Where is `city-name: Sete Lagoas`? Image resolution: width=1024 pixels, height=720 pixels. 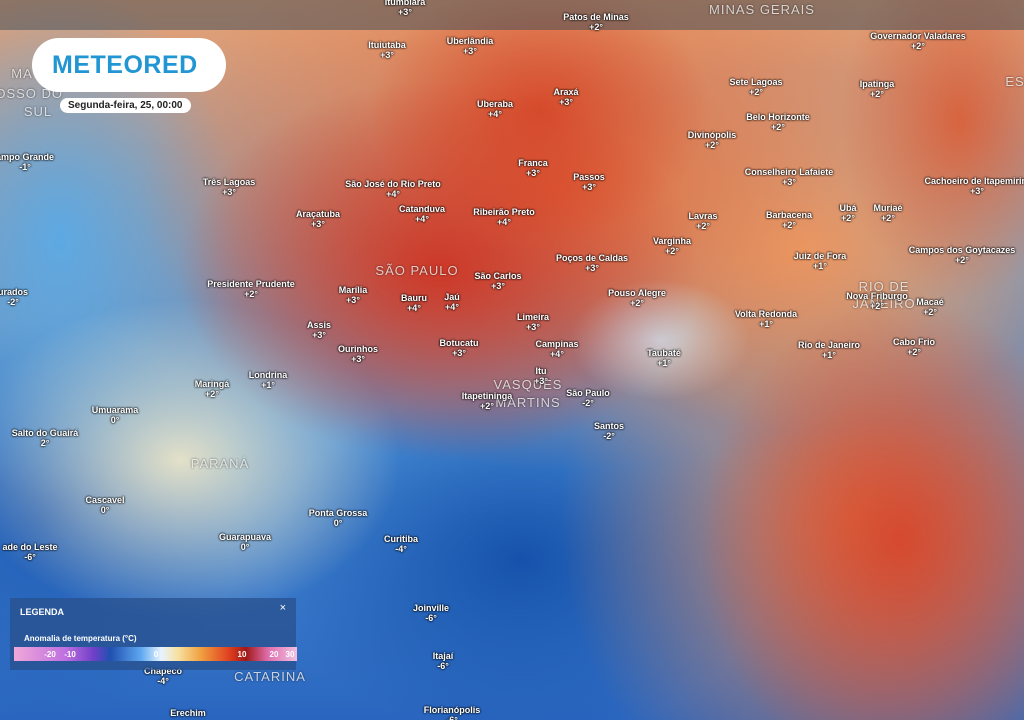
city-name: Sete Lagoas is located at coordinates (756, 82).